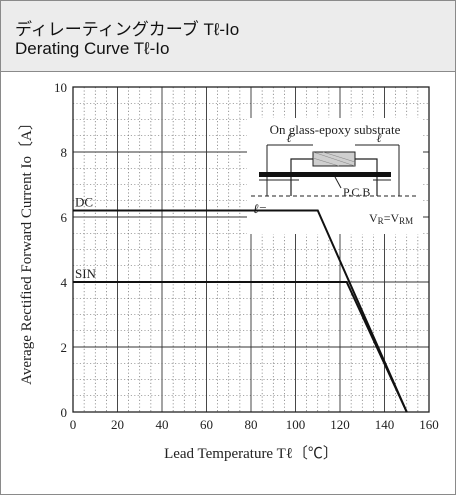 Image resolution: width=456 pixels, height=495 pixels. What do you see at coordinates (86, 273) in the screenshot?
I see `series-label-sin: SIN` at bounding box center [86, 273].